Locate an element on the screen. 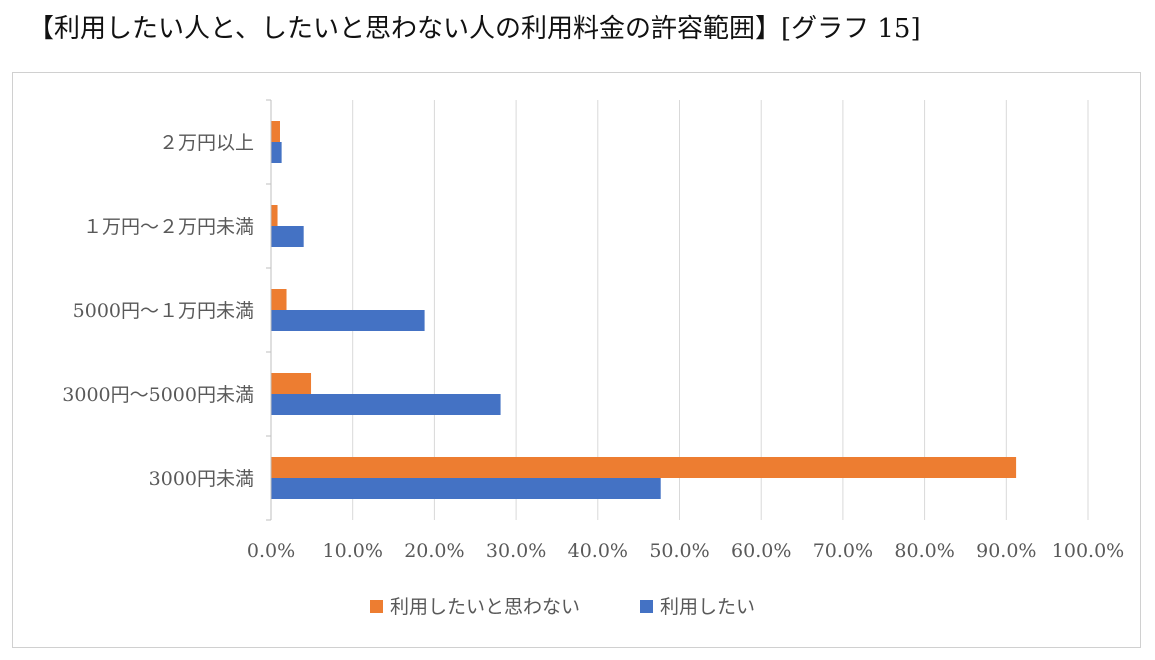 This screenshot has height=660, width=1155. page-title: 【利用したい人と、したいと思わない人の利用料金の許容範囲】[グラフ 15] is located at coordinates (474, 29).